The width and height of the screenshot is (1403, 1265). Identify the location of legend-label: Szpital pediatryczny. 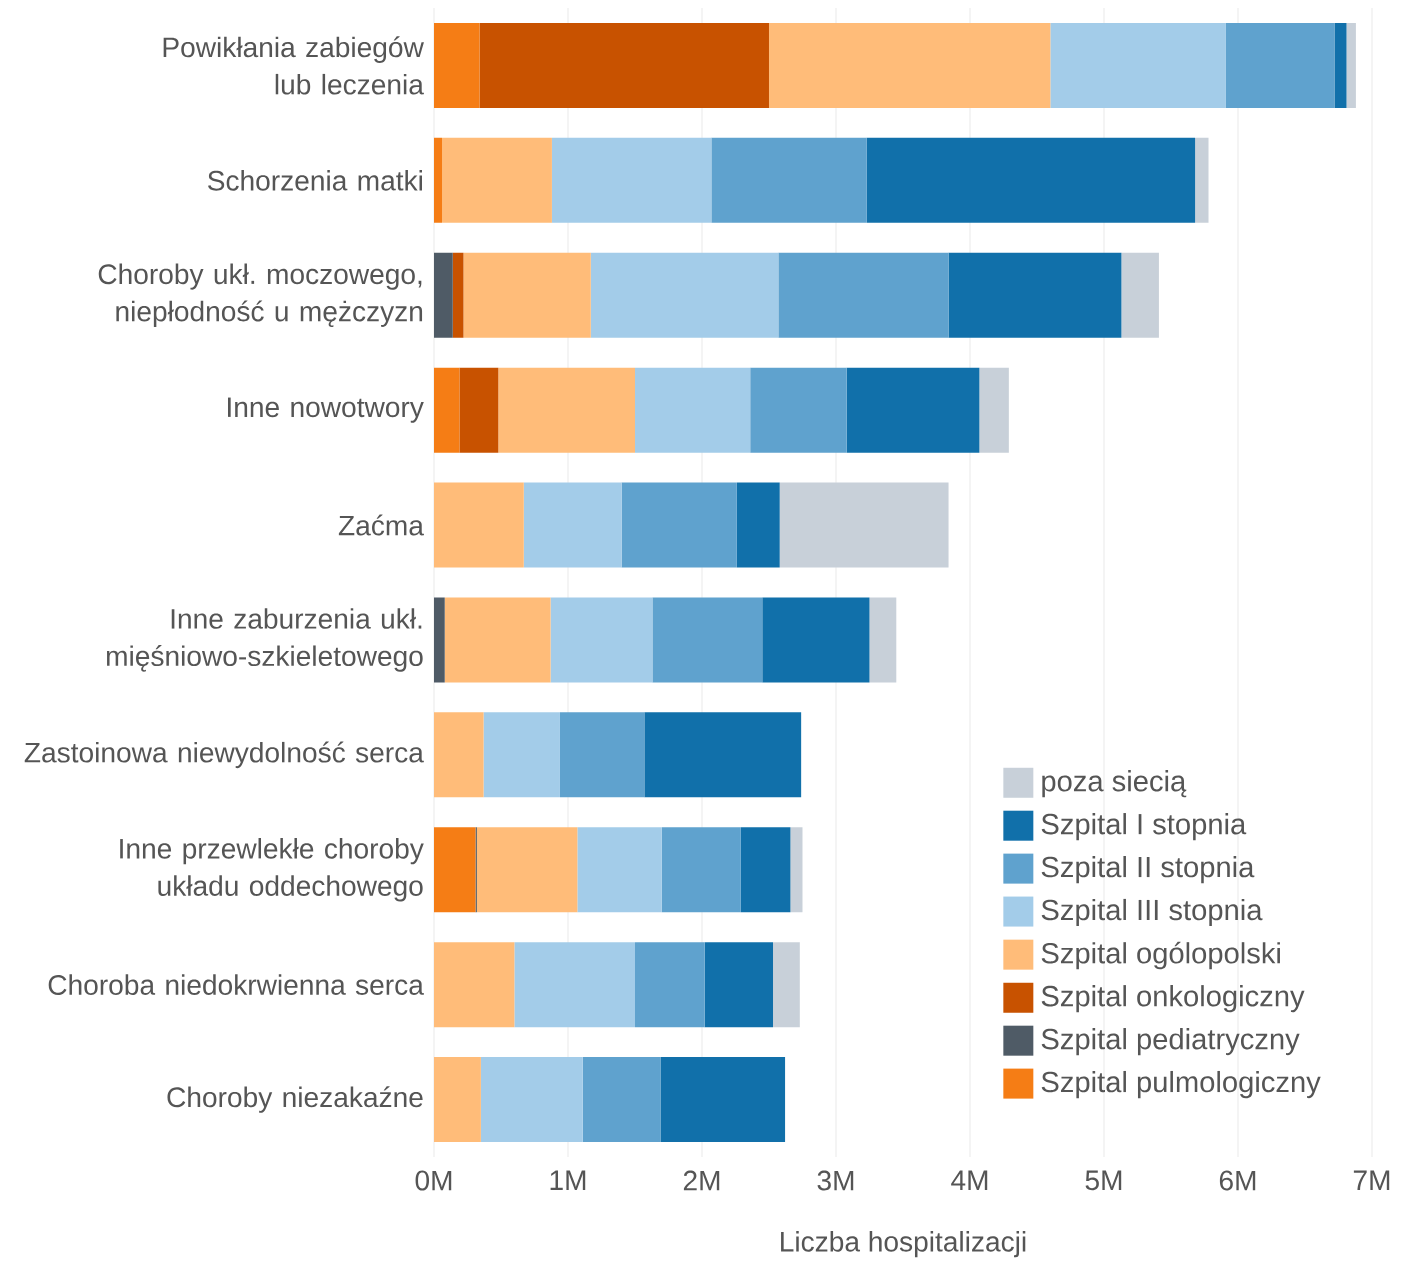
(1170, 1042).